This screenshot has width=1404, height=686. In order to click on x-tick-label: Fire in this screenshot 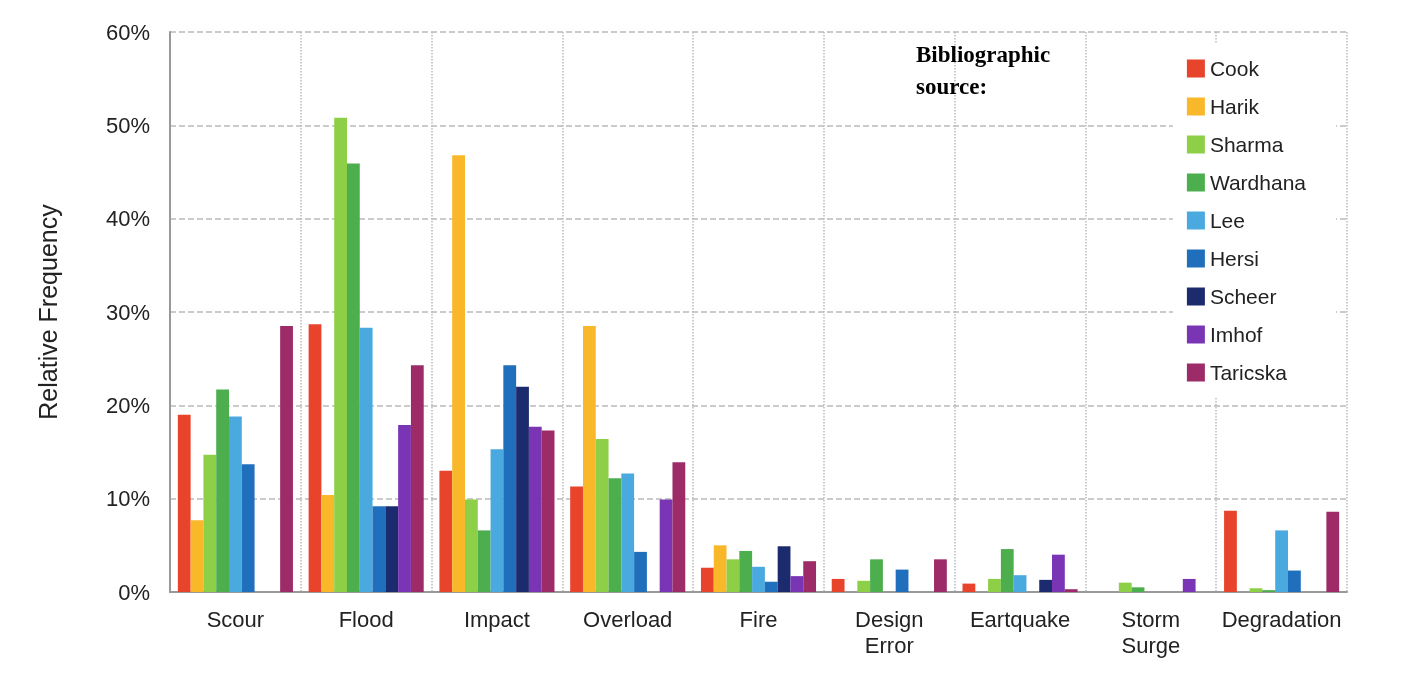, I will do `click(758, 619)`.